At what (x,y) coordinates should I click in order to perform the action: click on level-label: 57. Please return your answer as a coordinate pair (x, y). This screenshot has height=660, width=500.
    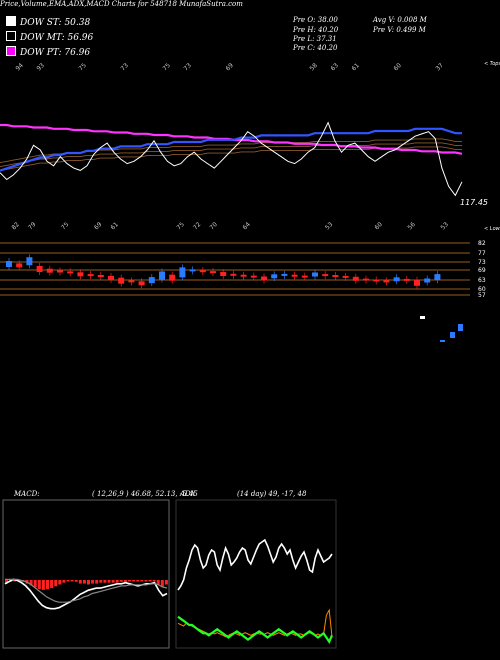
    Looking at the image, I should click on (482, 295).